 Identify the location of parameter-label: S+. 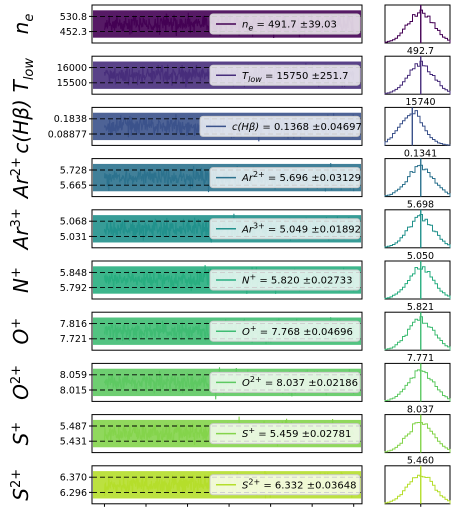
(21, 434).